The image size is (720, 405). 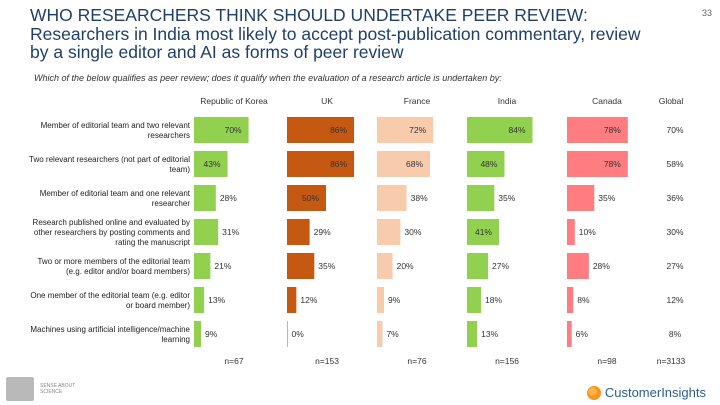 What do you see at coordinates (674, 164) in the screenshot?
I see `global-value-1: 58%` at bounding box center [674, 164].